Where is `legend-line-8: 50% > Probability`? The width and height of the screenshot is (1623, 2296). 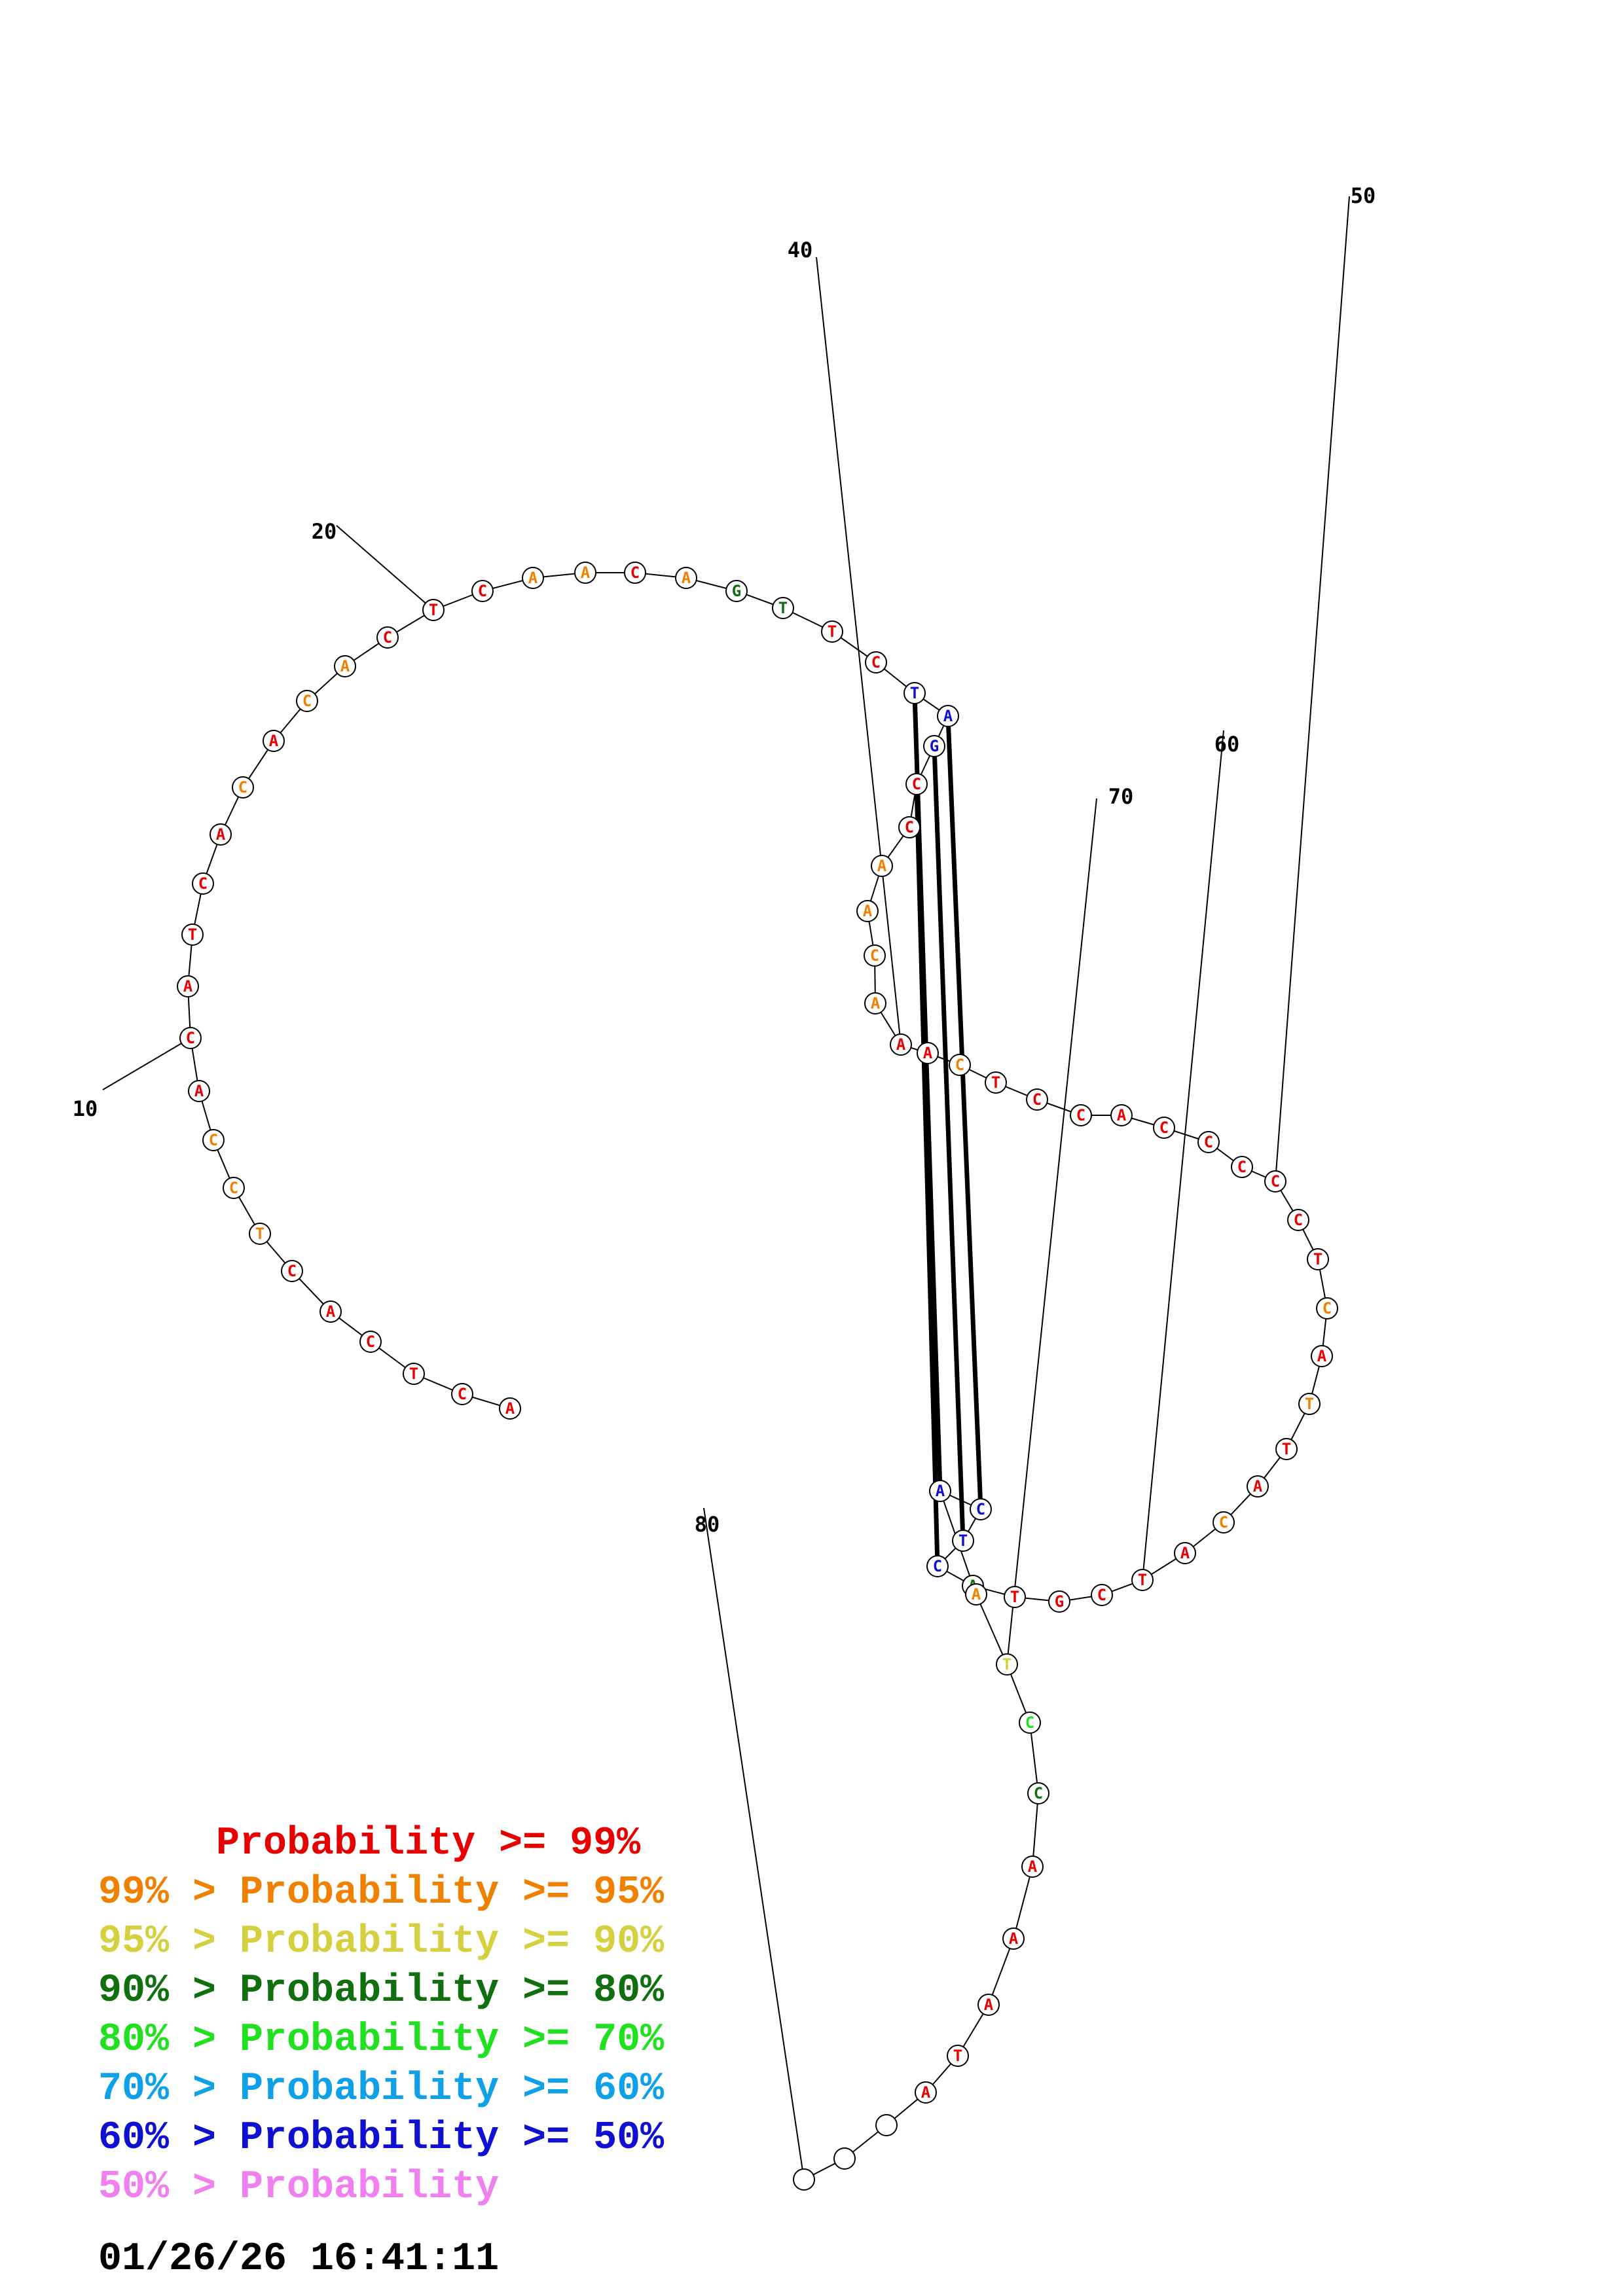
legend-line-8: 50% > Probability is located at coordinates (299, 2187).